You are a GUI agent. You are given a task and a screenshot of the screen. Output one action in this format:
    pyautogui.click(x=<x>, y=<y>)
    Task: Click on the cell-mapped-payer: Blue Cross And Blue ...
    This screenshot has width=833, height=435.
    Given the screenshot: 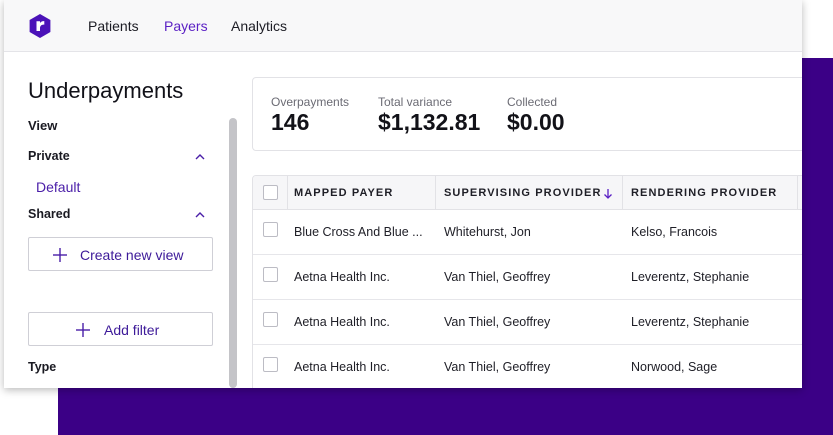 What is the action you would take?
    pyautogui.click(x=358, y=232)
    